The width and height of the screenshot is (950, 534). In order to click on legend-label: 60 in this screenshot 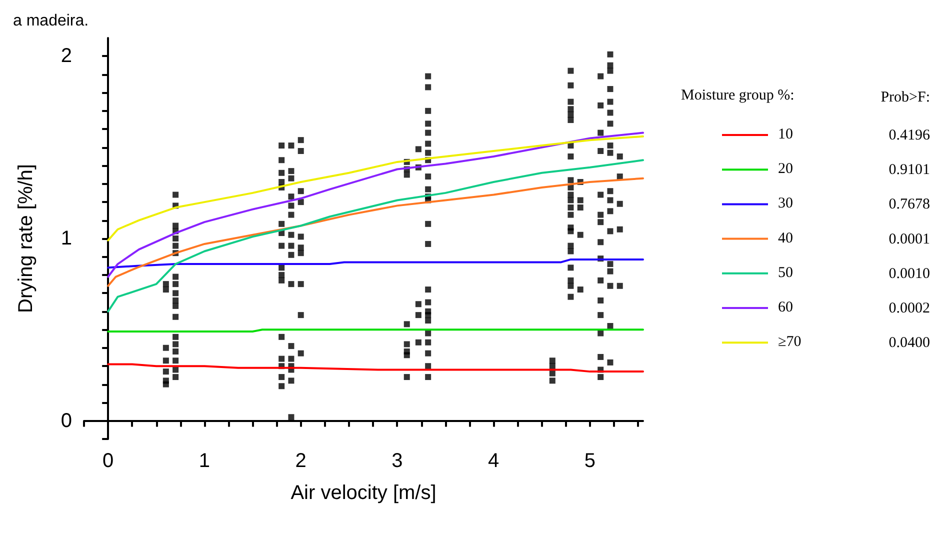, I will do `click(785, 308)`.